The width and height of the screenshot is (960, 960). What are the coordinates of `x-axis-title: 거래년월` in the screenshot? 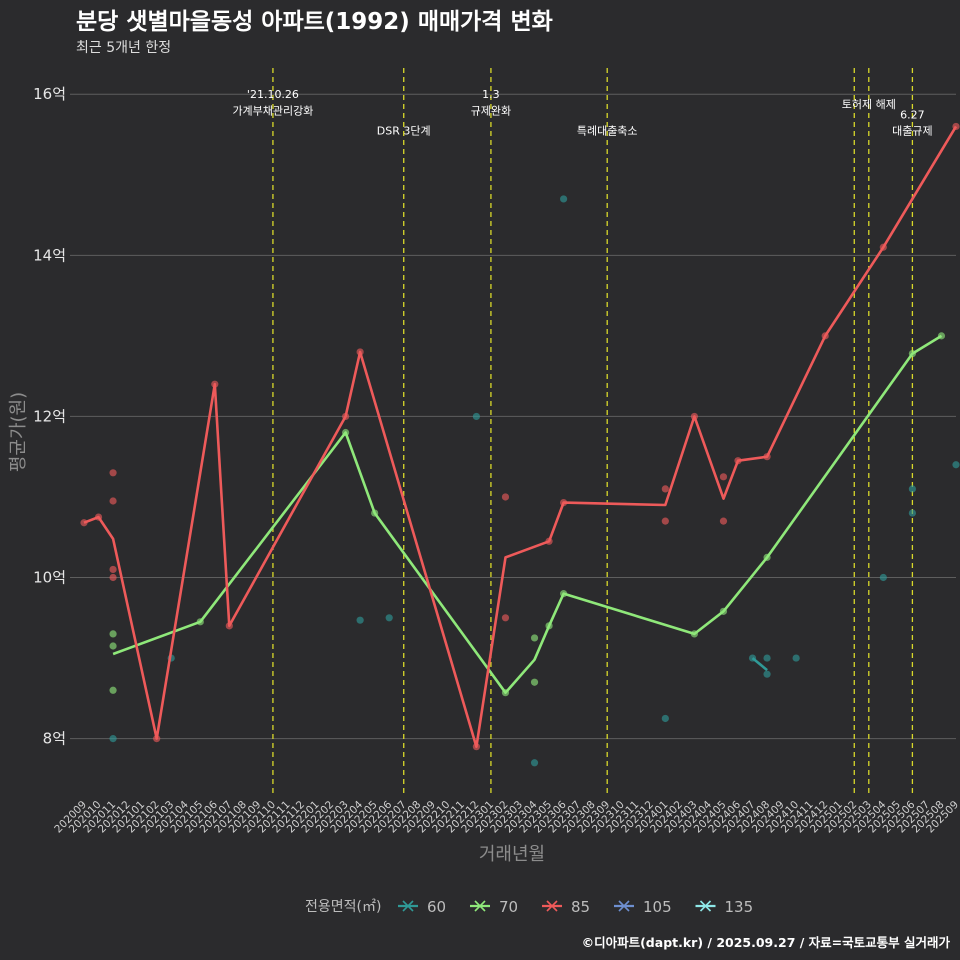 It's located at (512, 854).